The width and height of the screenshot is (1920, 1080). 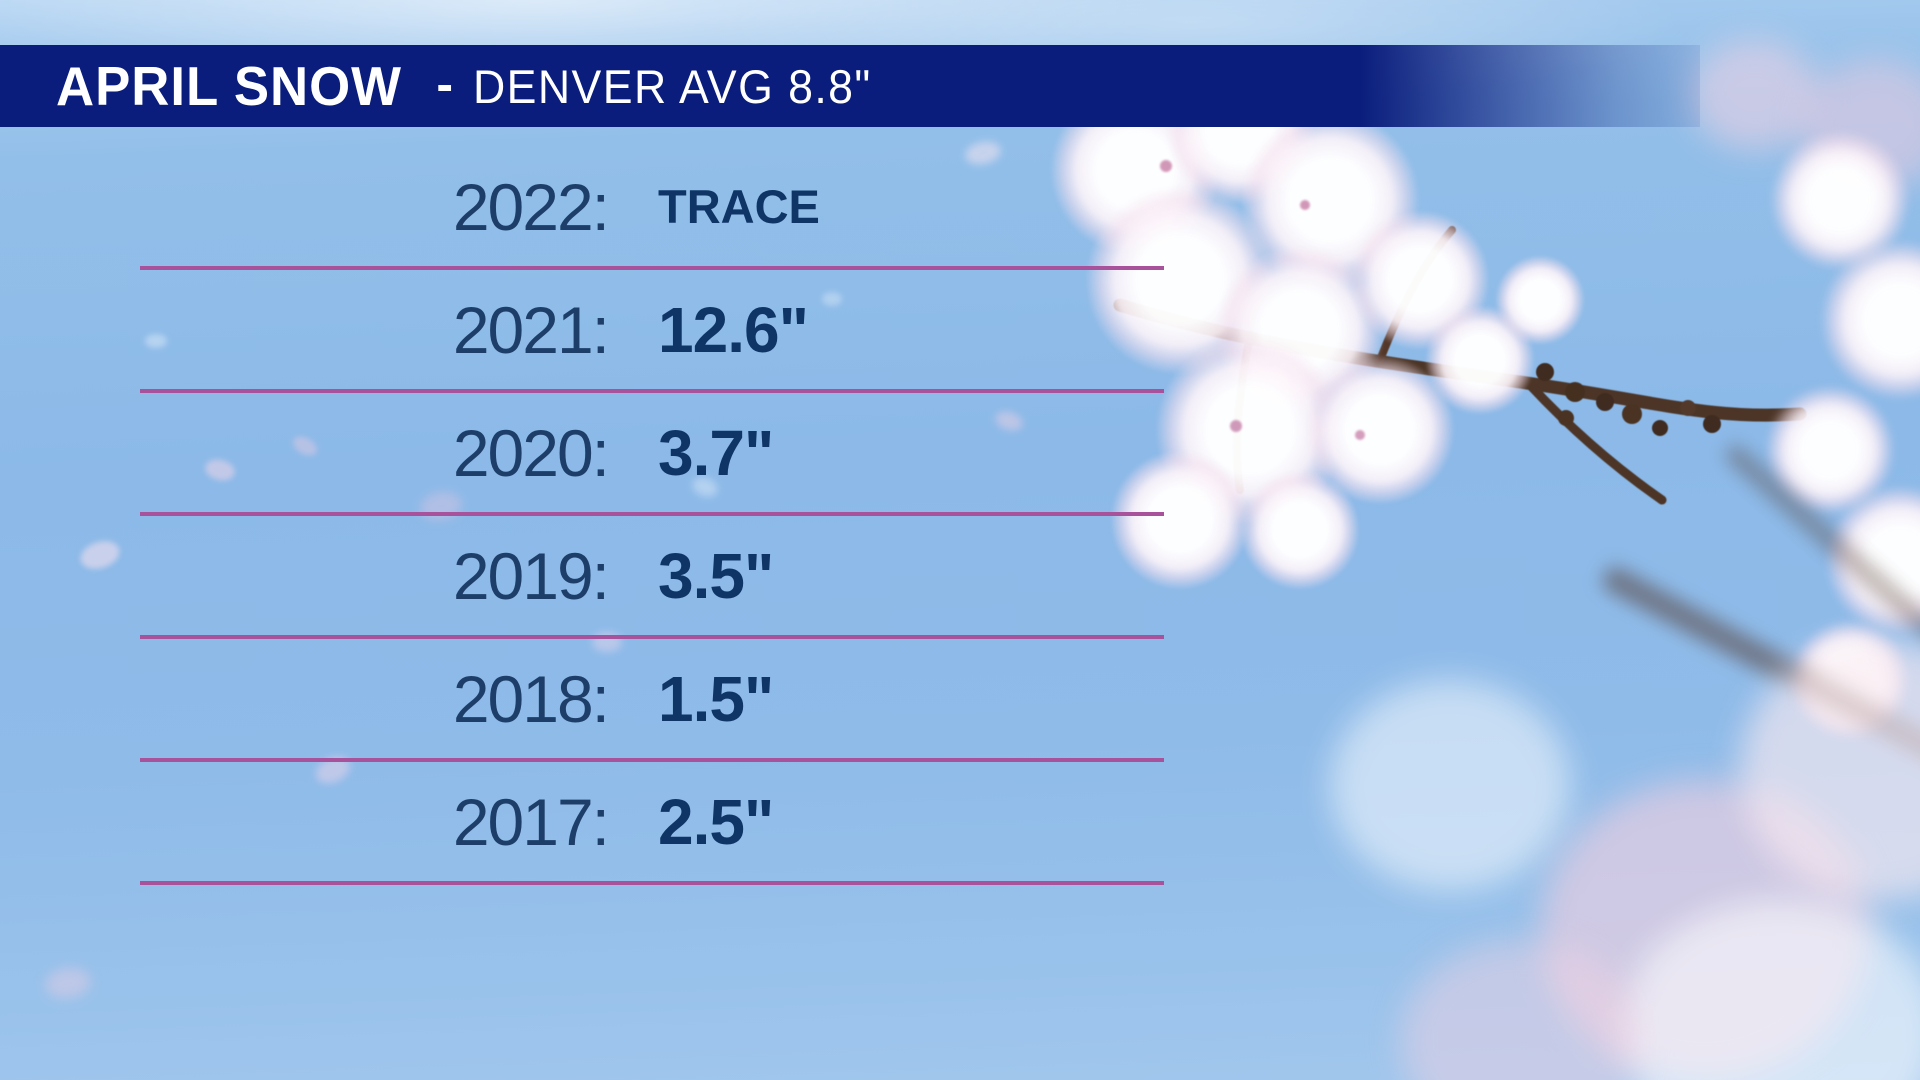 I want to click on snow-value: TRACE, so click(x=739, y=206).